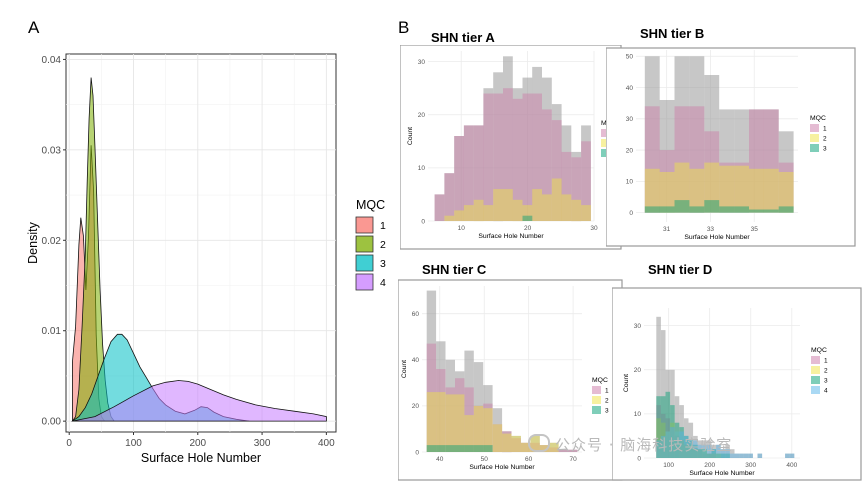 Image resolution: width=865 pixels, height=481 pixels. What do you see at coordinates (52, 241) in the screenshot?
I see `y-tick-label: 0.02` at bounding box center [52, 241].